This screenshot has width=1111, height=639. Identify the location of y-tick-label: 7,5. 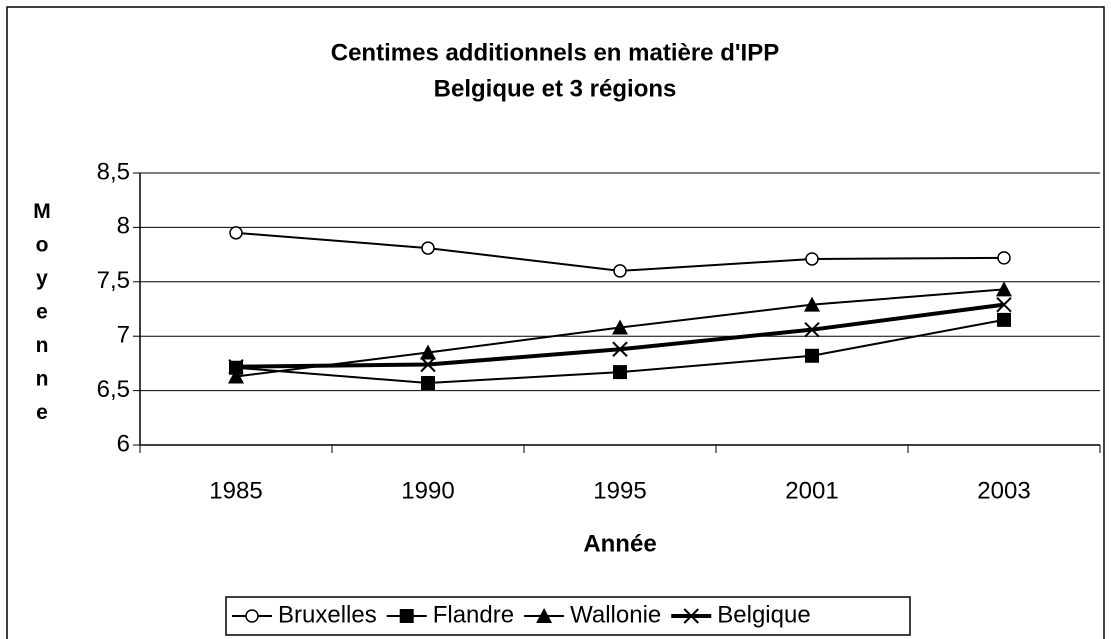
(113, 280).